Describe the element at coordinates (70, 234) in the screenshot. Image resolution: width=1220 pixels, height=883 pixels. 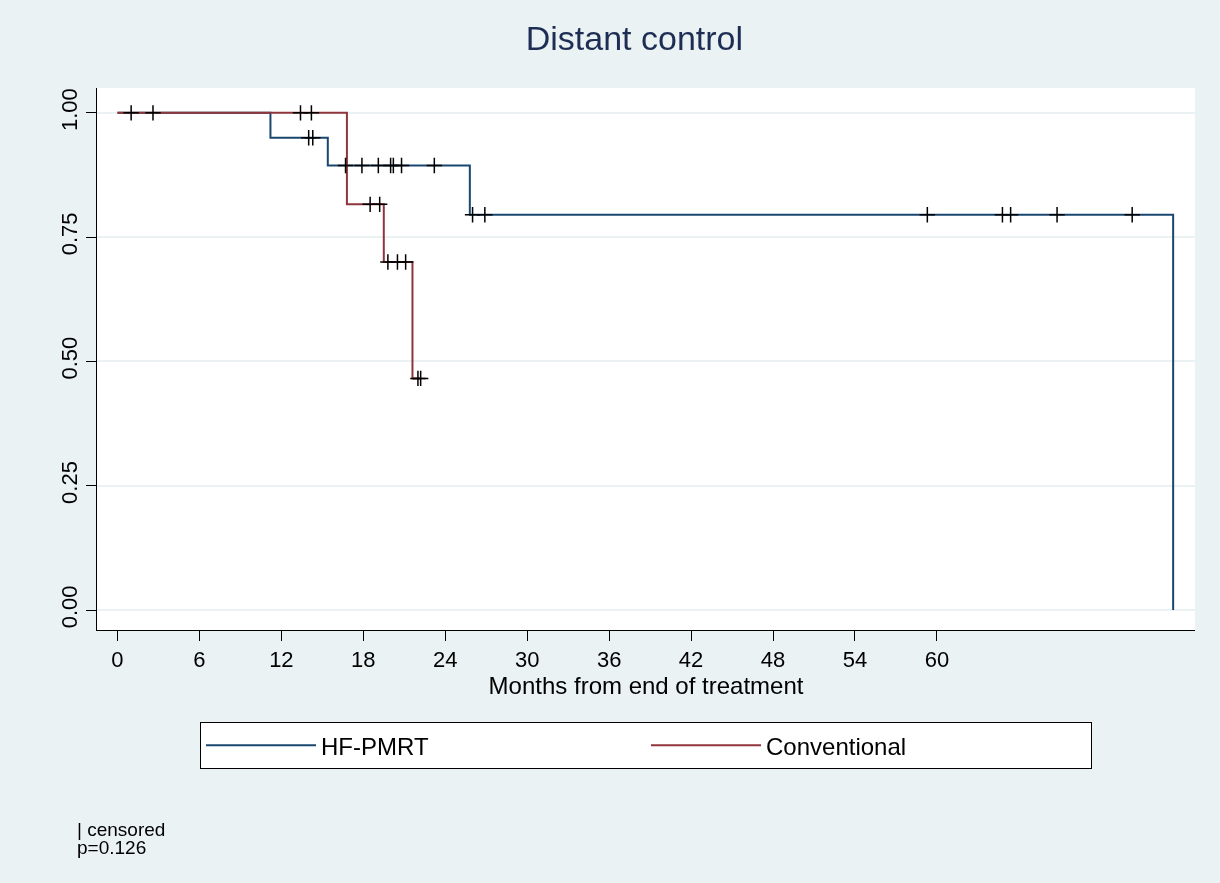
I see `y-tick-label: 0.75` at that location.